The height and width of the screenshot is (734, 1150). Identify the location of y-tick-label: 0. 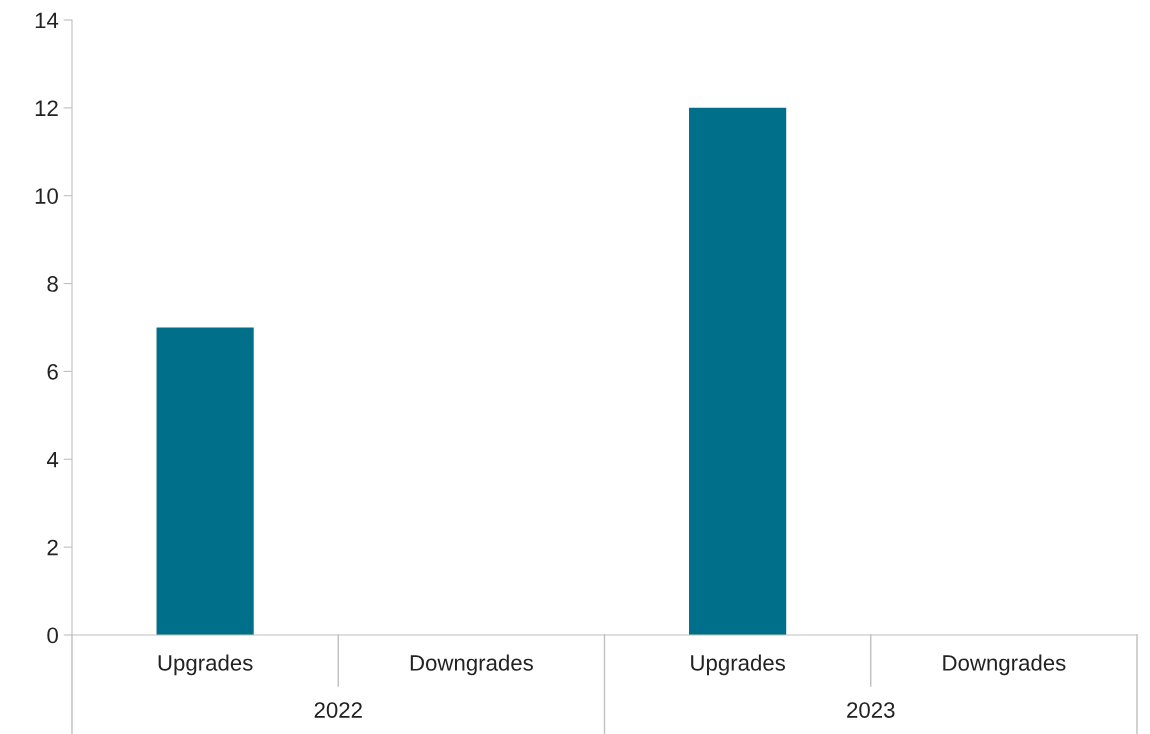
(52, 635).